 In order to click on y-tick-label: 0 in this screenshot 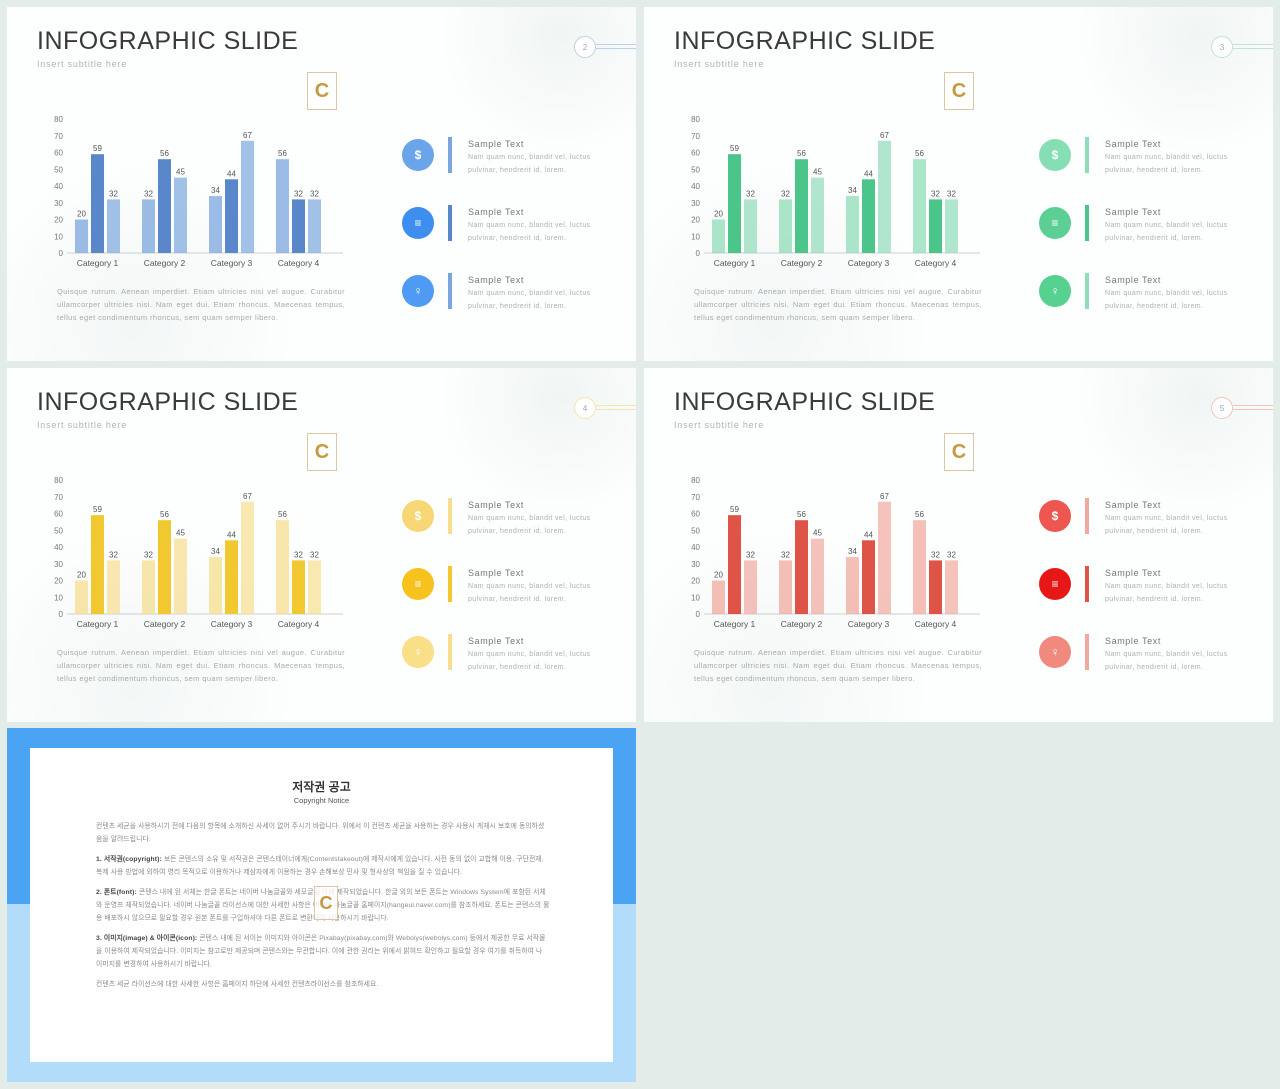, I will do `click(698, 253)`.